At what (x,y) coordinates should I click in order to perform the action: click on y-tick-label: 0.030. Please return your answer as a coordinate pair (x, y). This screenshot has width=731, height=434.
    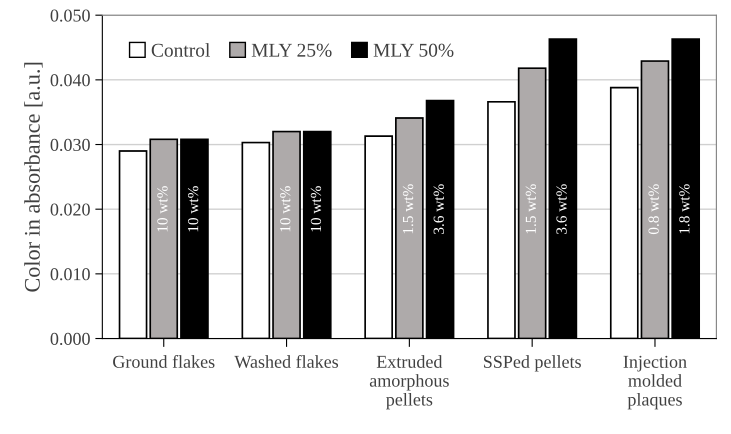
    Looking at the image, I should click on (70, 145).